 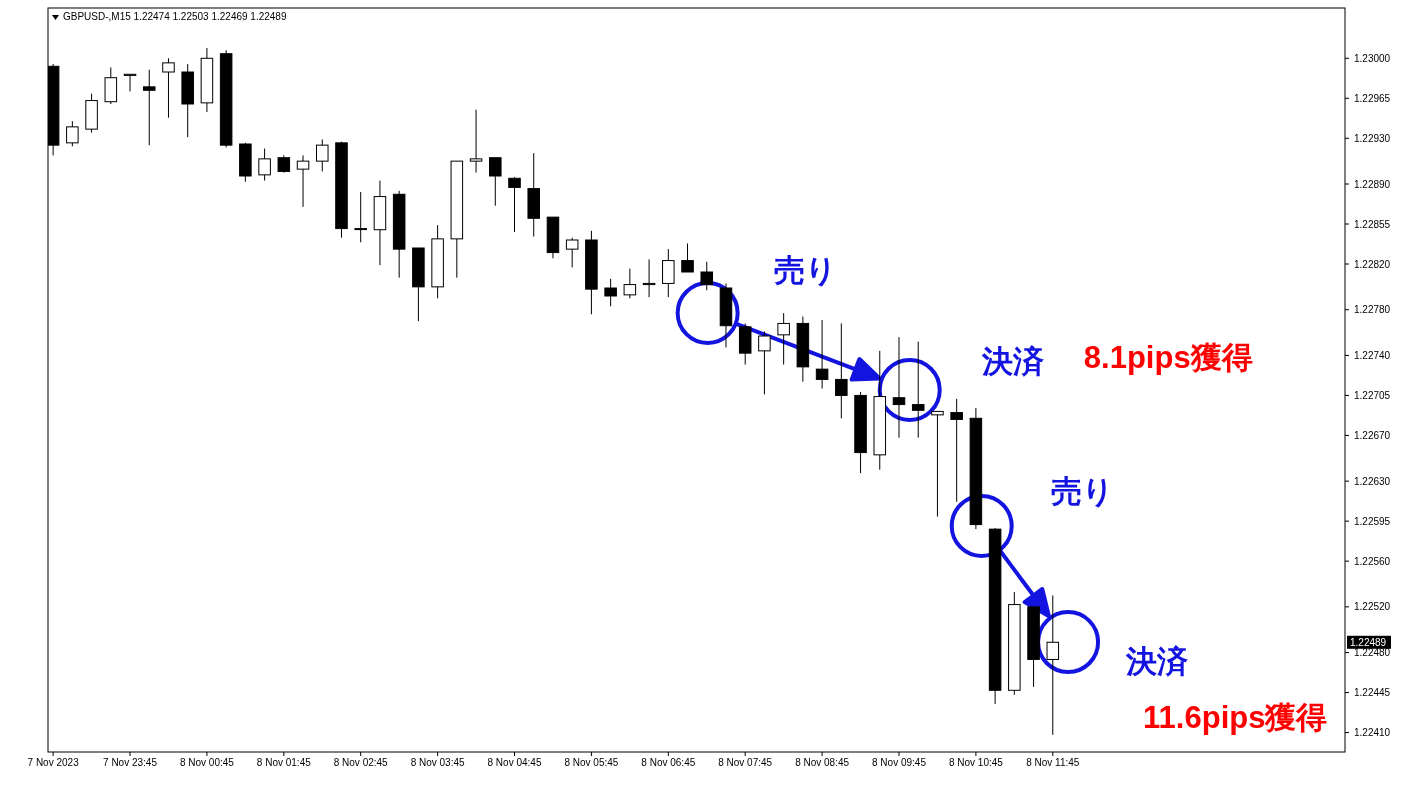 I want to click on x-tick-label: 8 Nov 10:45, so click(x=976, y=762).